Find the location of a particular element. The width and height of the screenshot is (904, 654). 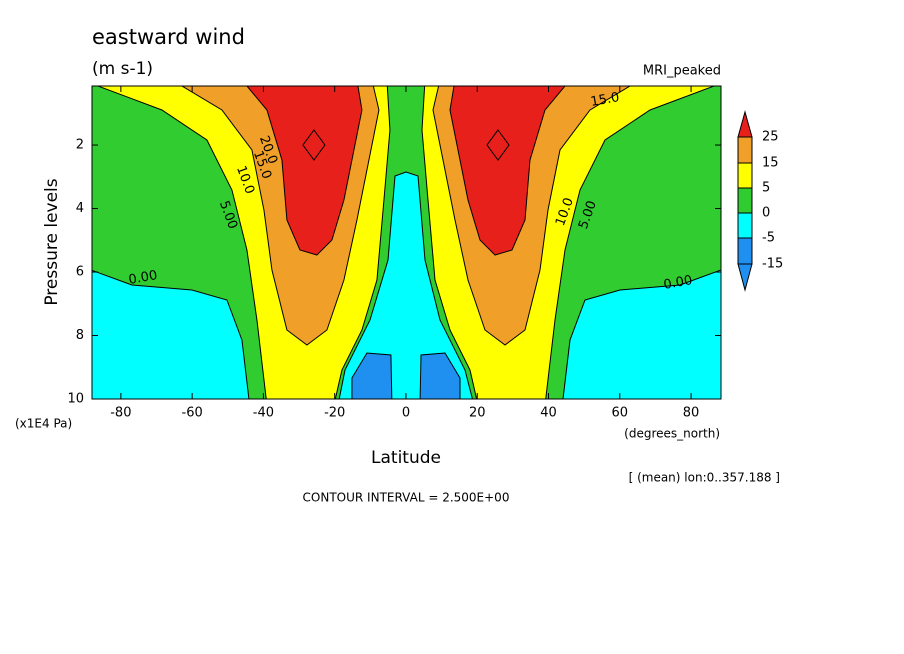

x-tick-label: 80 is located at coordinates (691, 413).